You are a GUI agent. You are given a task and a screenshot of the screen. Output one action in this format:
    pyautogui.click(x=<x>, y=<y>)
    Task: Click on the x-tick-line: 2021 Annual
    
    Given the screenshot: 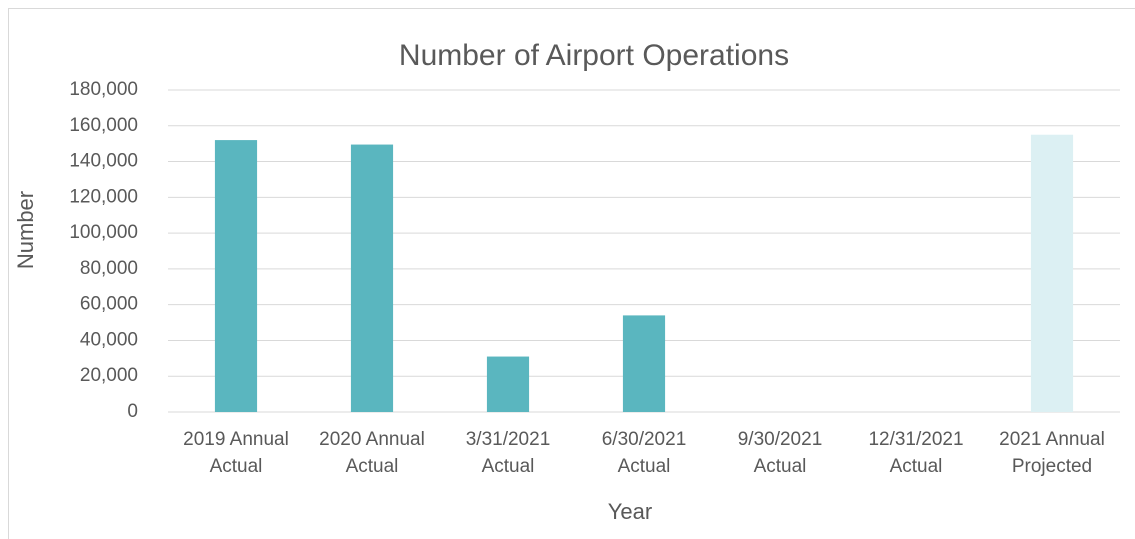 What is the action you would take?
    pyautogui.click(x=1052, y=439)
    